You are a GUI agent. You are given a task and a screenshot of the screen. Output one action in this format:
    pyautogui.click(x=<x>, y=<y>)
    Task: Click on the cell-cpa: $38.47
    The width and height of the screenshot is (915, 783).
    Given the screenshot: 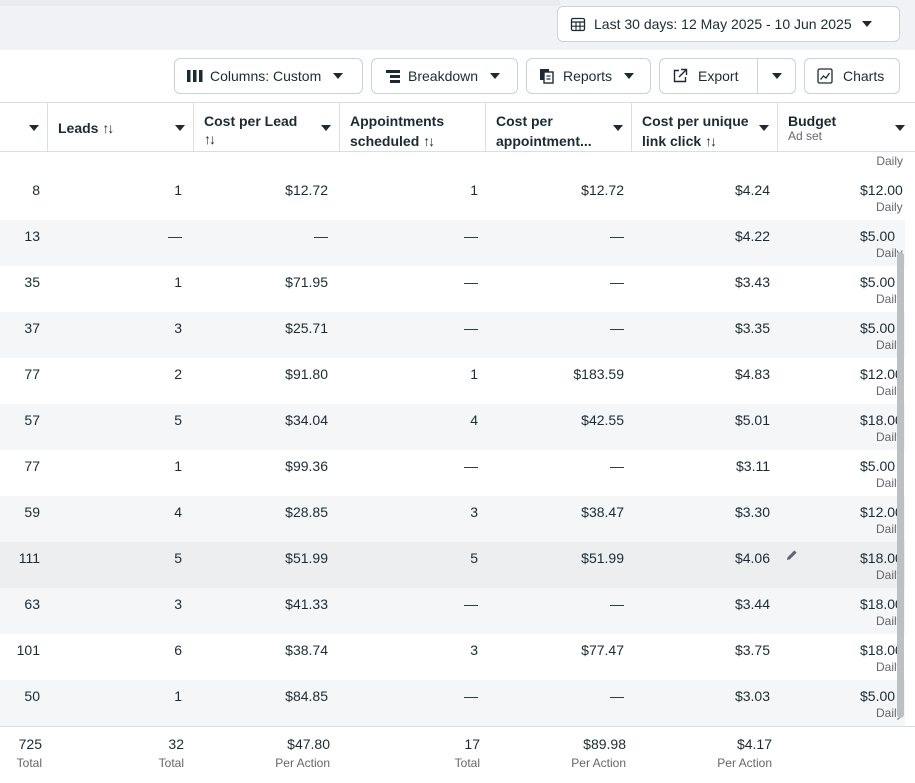 What is the action you would take?
    pyautogui.click(x=602, y=512)
    